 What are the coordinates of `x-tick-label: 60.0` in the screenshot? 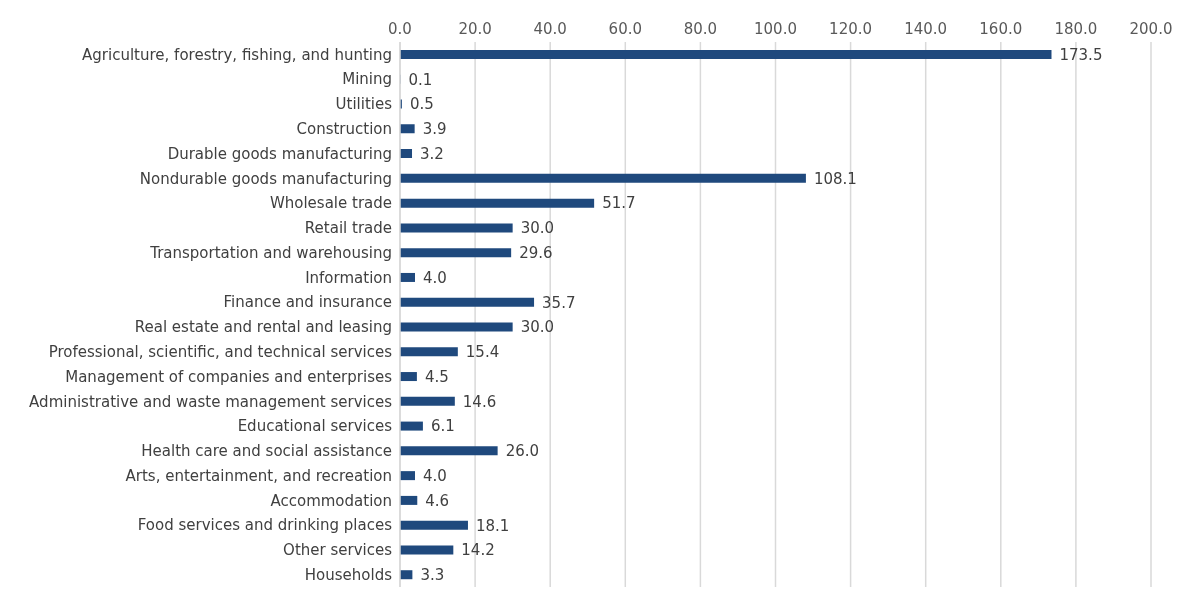 It's located at (625, 29).